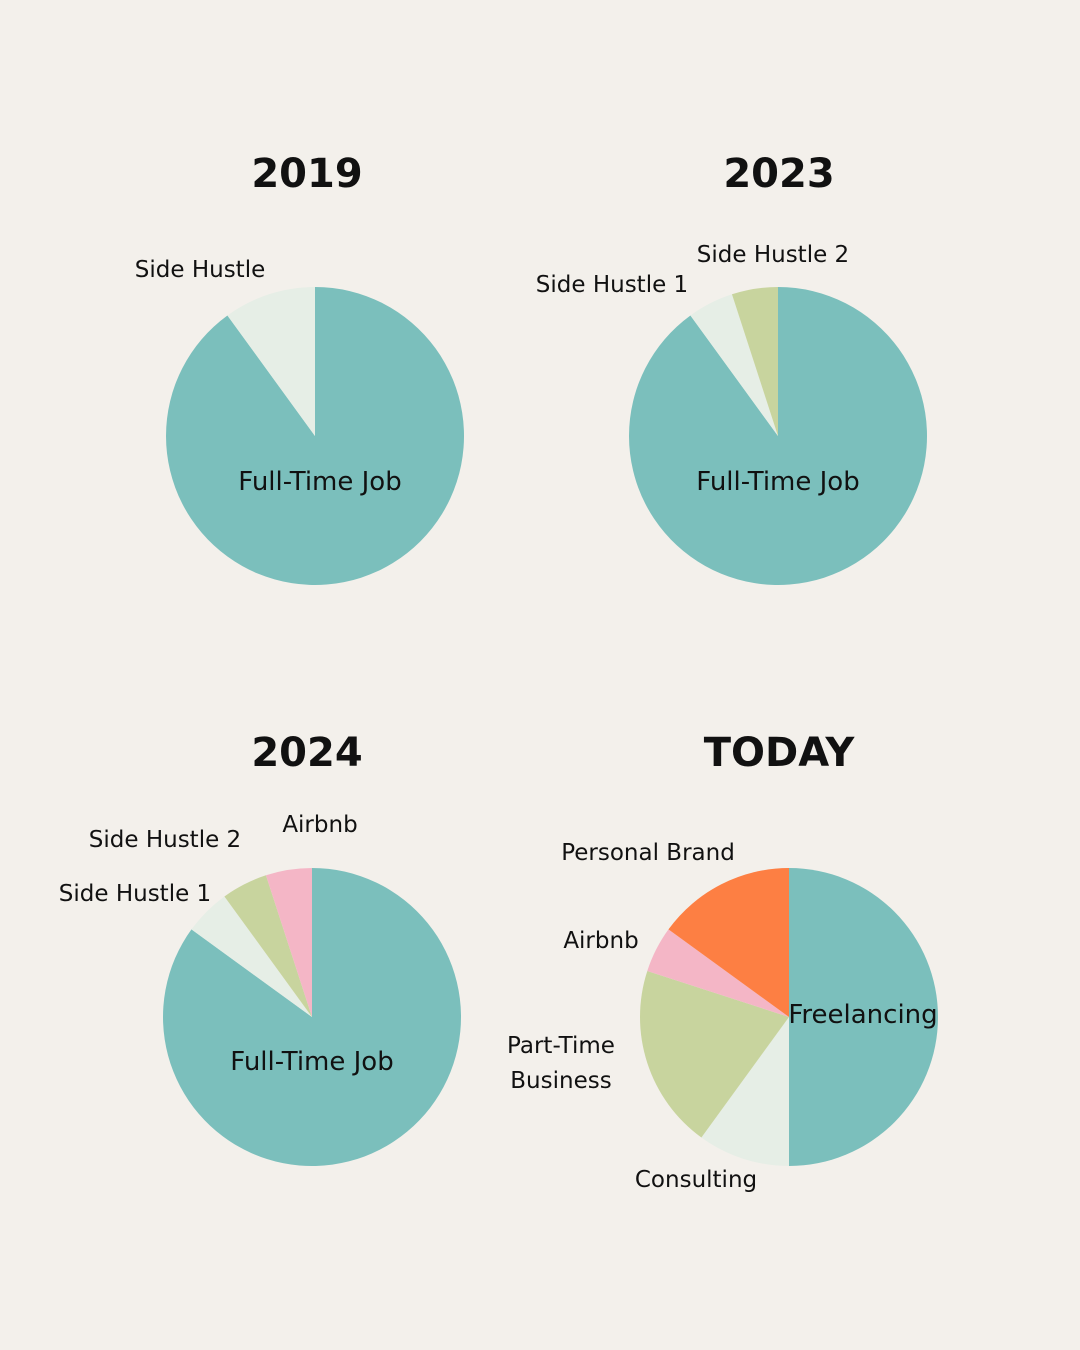  I want to click on slice-label-consulting: Consulting, so click(696, 1180).